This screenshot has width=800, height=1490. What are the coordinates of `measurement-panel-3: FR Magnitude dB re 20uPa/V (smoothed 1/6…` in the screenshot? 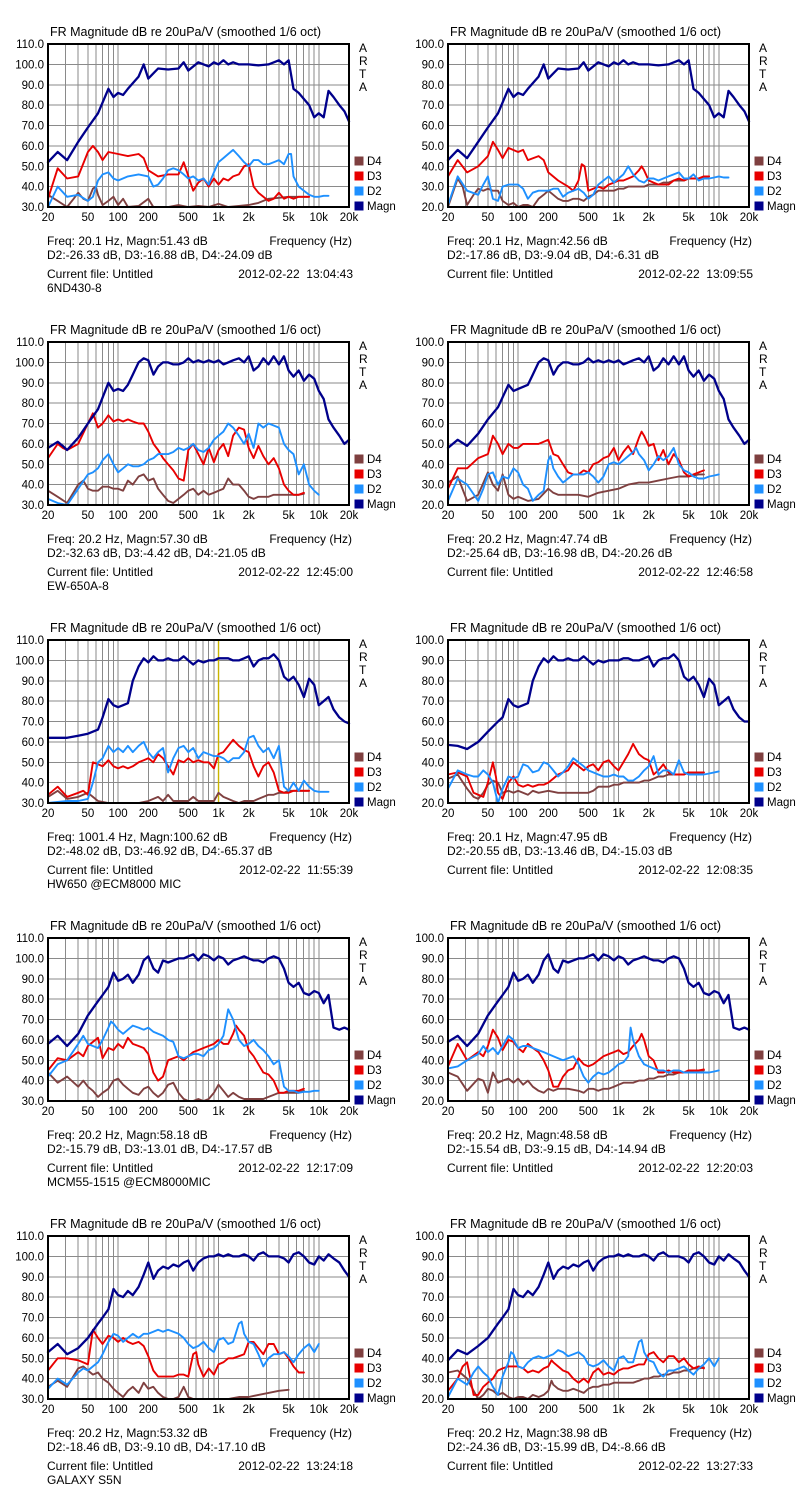 It's located at (200, 447).